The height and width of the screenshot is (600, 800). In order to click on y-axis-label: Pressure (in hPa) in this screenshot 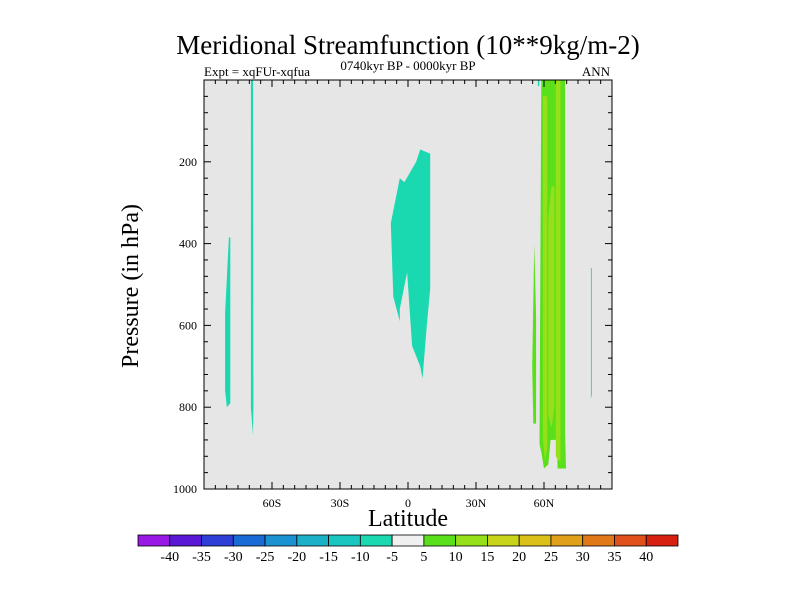, I will do `click(131, 286)`.